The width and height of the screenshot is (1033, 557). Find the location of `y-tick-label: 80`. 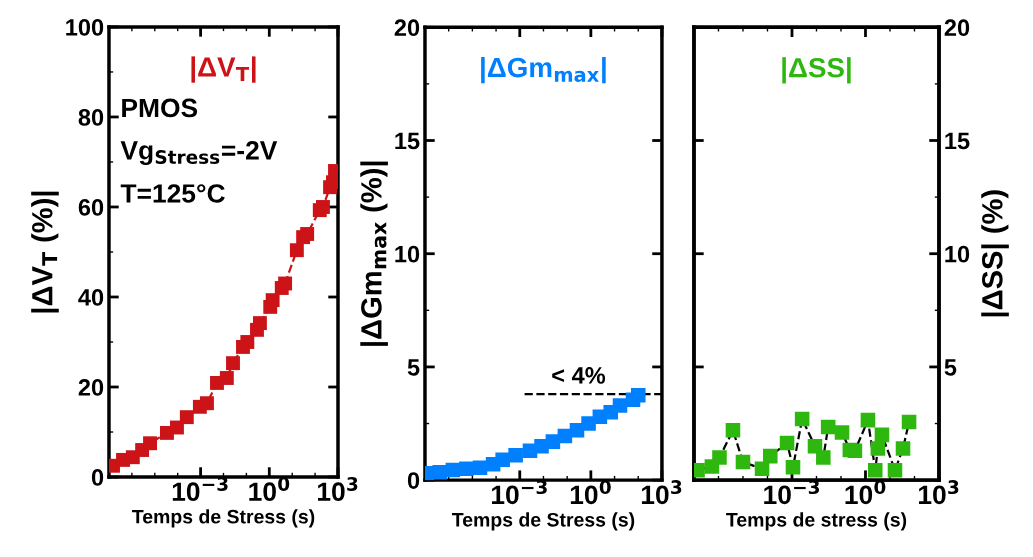

y-tick-label: 80 is located at coordinates (91, 117).